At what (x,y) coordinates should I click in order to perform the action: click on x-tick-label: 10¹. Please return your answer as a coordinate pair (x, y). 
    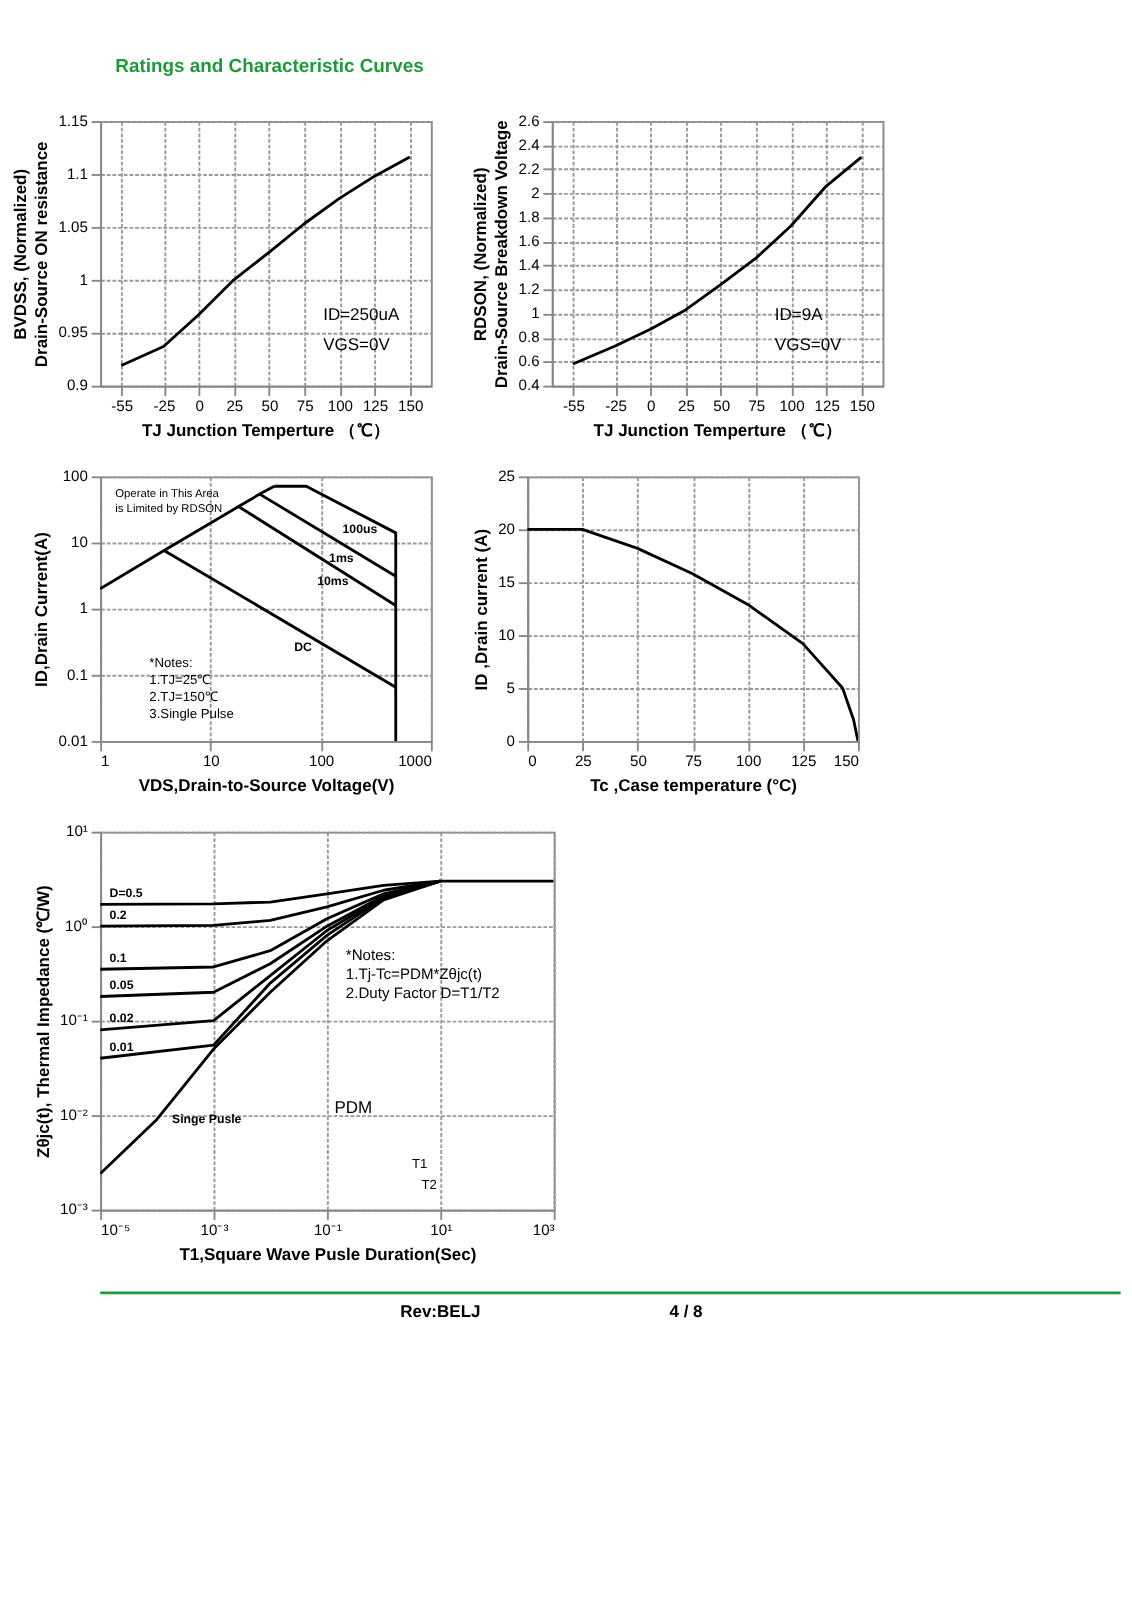
    Looking at the image, I should click on (442, 1230).